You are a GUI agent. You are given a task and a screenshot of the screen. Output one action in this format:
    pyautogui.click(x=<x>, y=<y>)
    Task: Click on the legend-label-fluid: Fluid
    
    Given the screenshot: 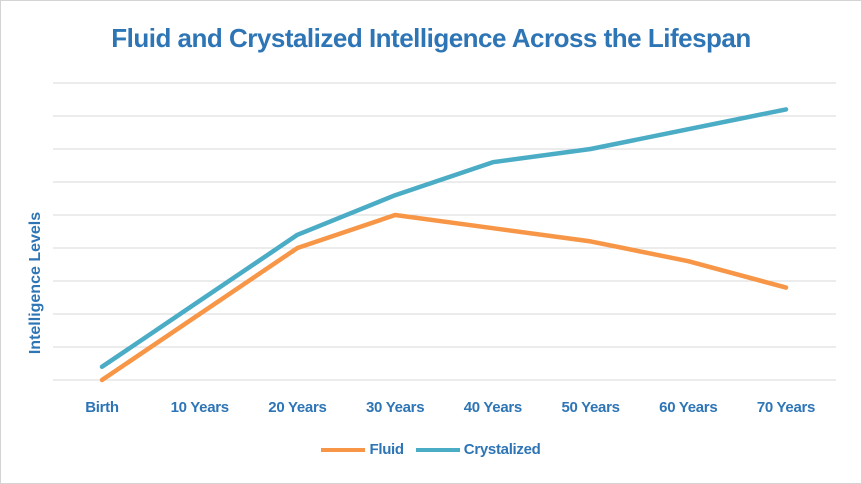 What is the action you would take?
    pyautogui.click(x=386, y=449)
    